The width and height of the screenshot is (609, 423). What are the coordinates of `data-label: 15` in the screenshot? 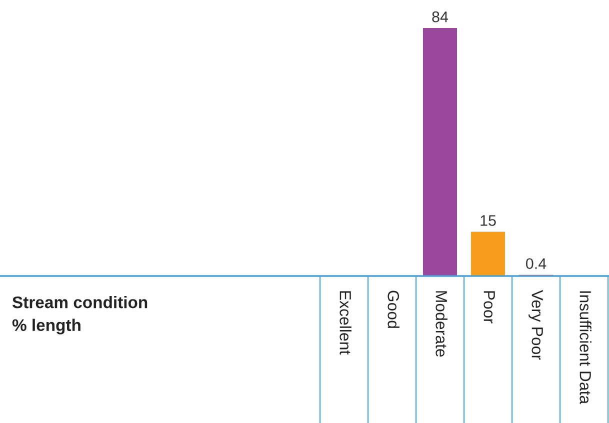 It's located at (488, 220).